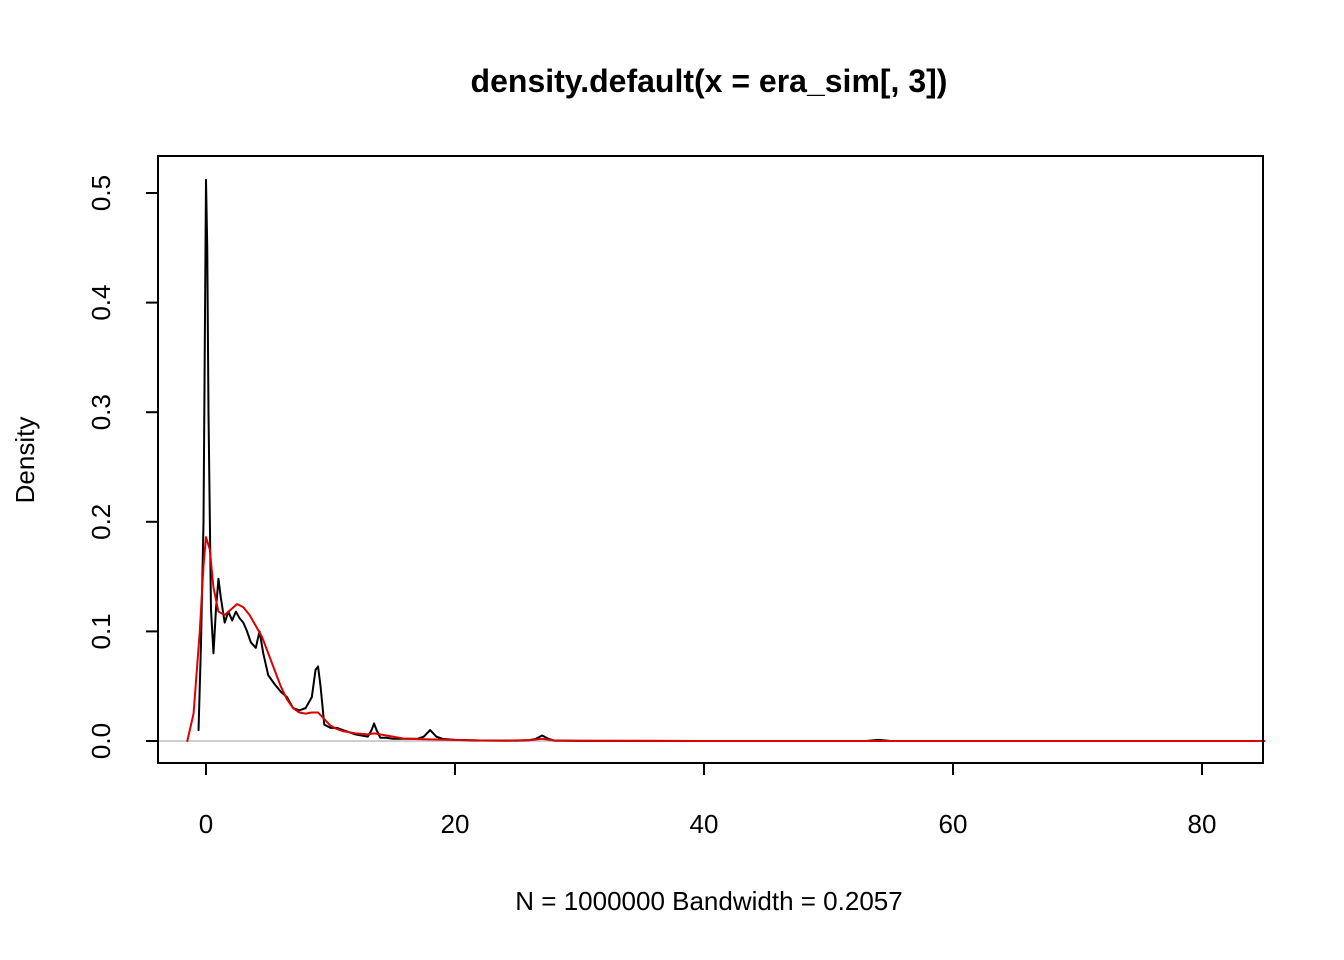 The image size is (1344, 960). Describe the element at coordinates (455, 824) in the screenshot. I see `x-tick-label: 20` at that location.